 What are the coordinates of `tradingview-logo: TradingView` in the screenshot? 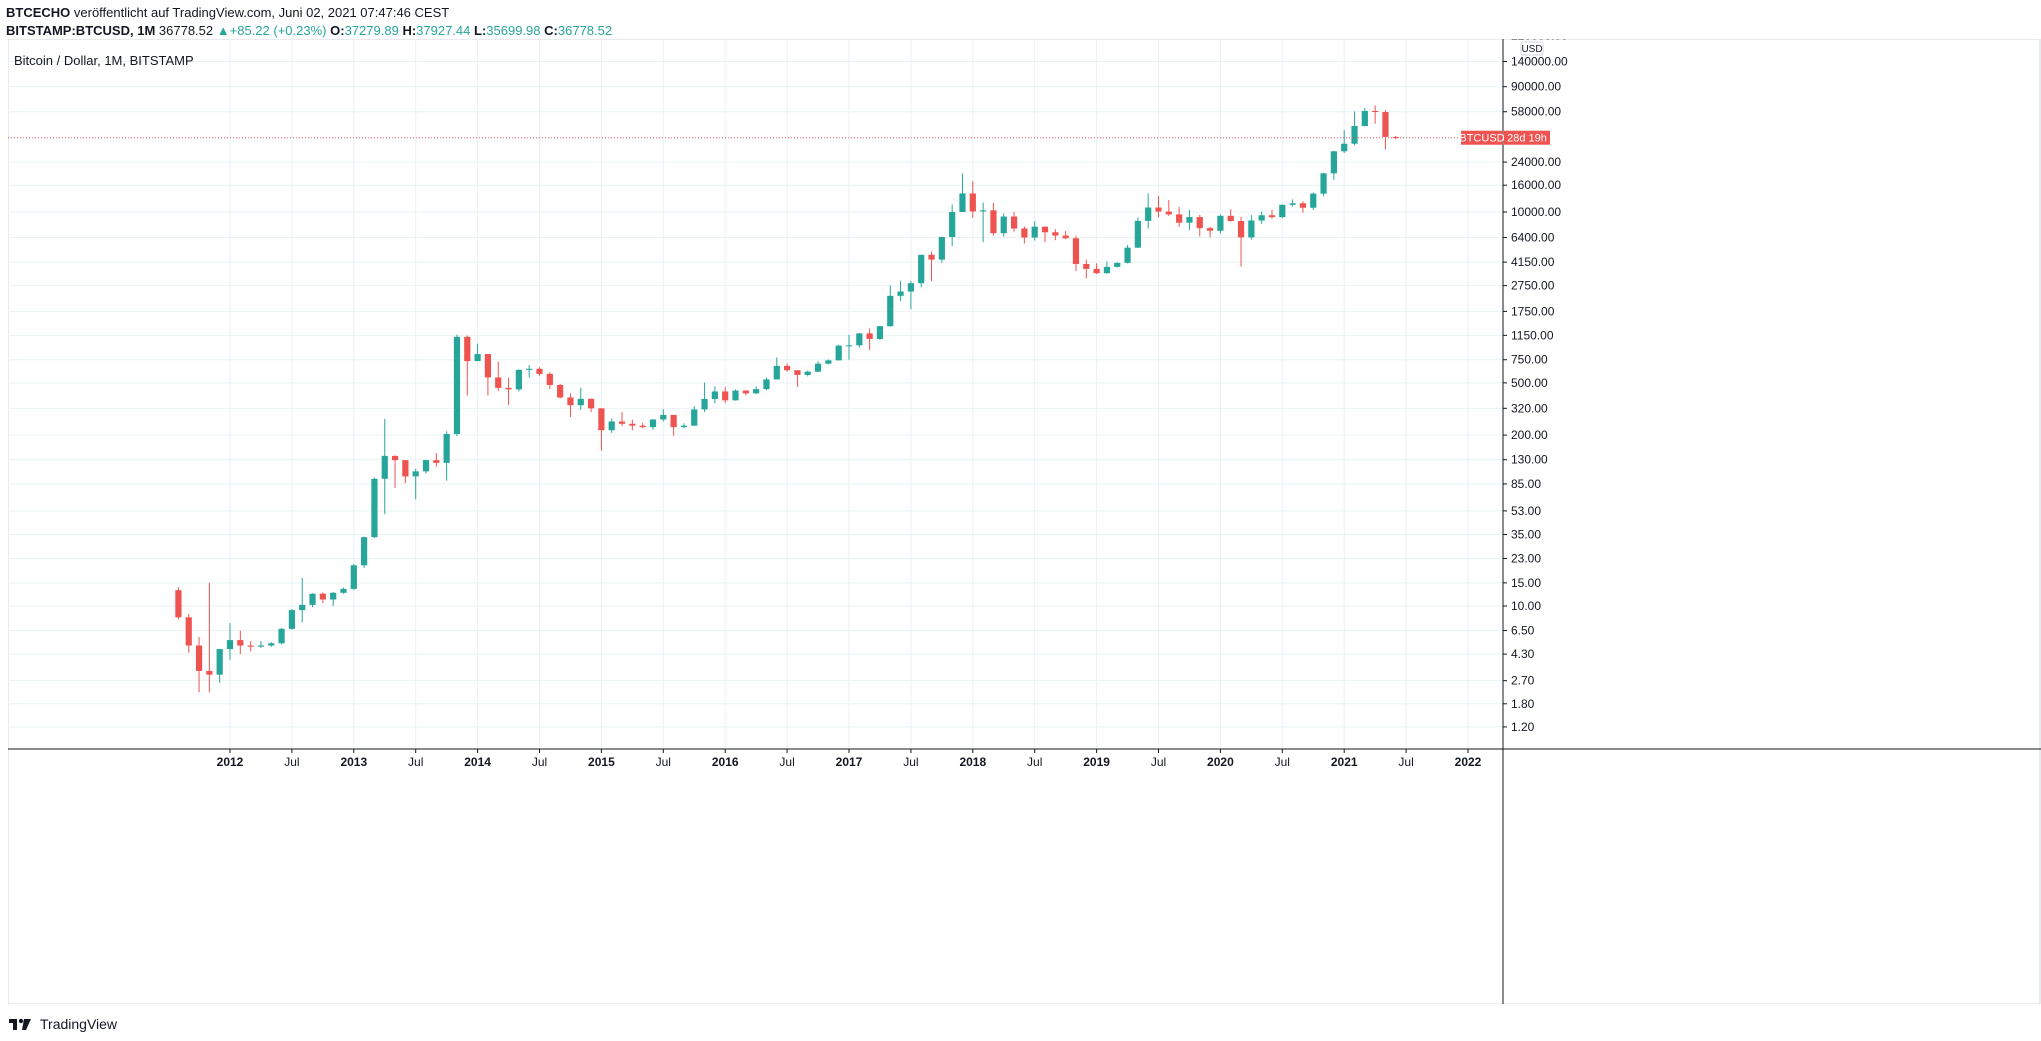 It's located at (62, 1024).